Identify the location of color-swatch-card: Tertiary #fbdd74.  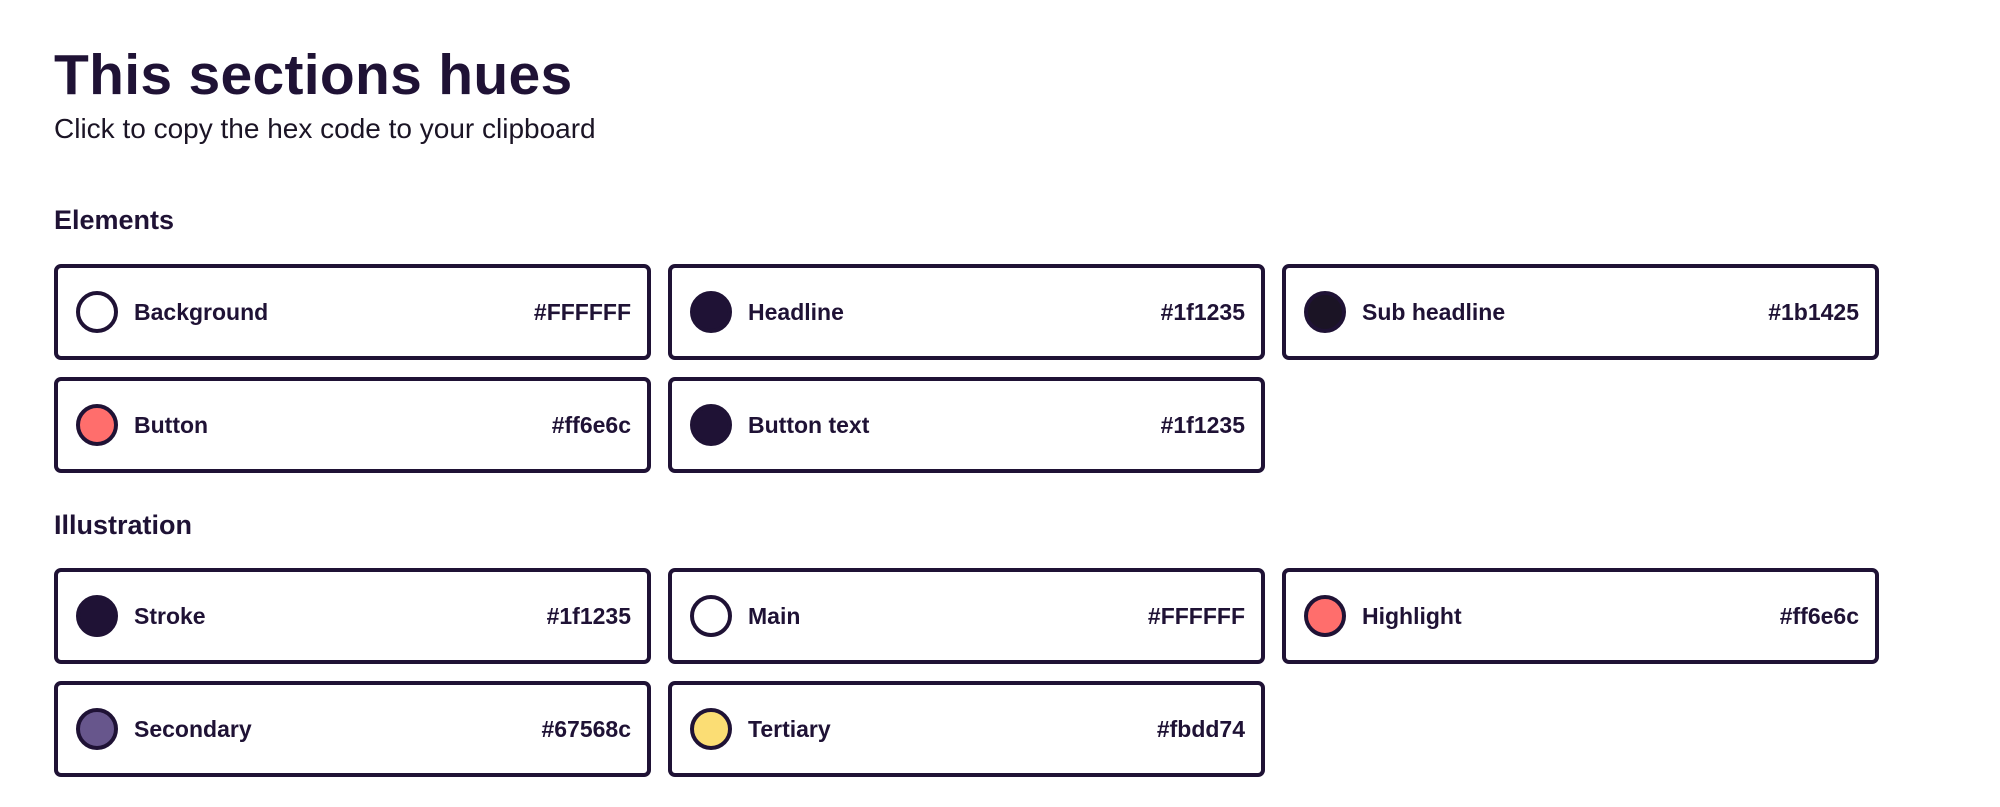
(966, 729).